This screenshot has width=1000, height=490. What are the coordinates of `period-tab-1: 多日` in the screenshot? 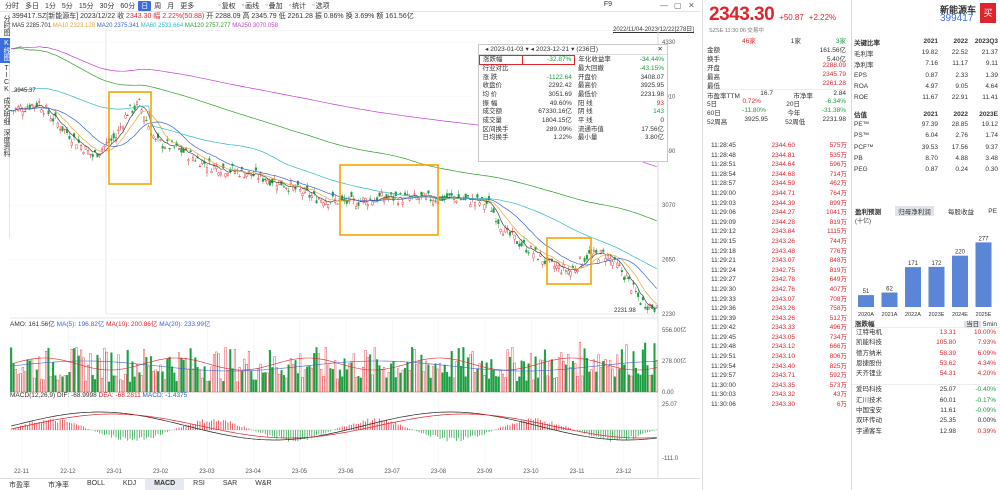 It's located at (32, 6).